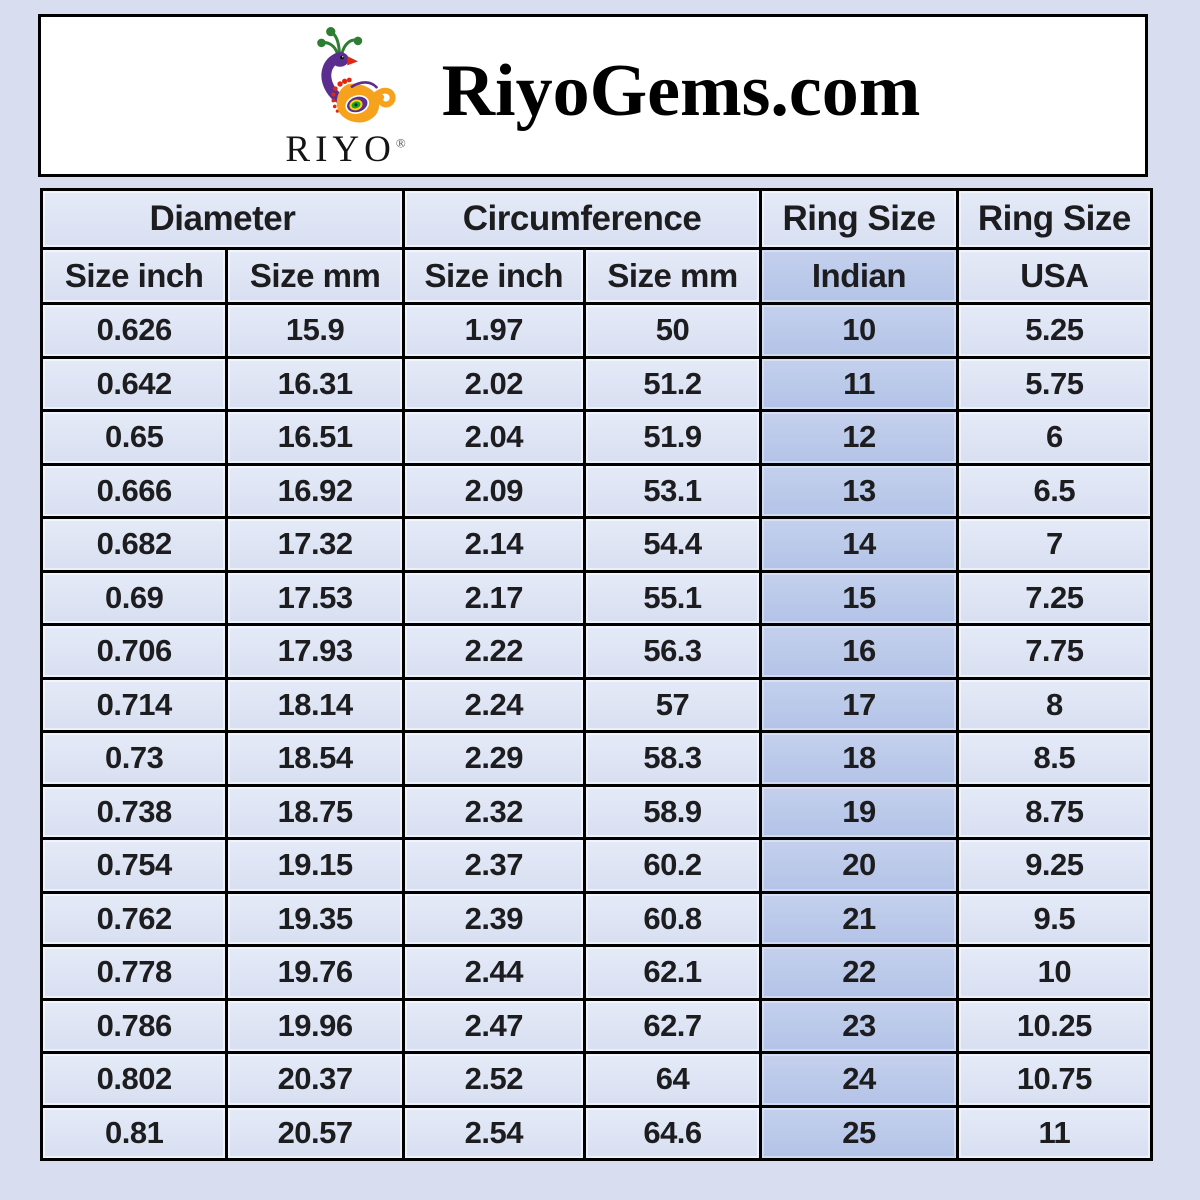 This screenshot has width=1200, height=1200. I want to click on riyo-logo: RIYO®, so click(346, 95).